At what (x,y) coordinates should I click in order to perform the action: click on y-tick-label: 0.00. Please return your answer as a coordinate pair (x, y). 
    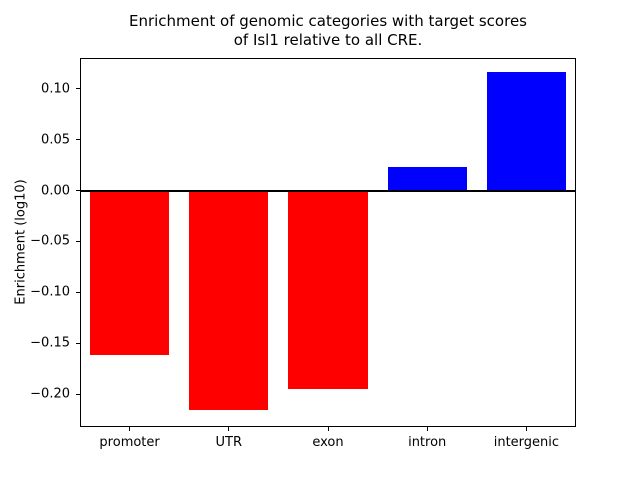
    Looking at the image, I should click on (55, 190).